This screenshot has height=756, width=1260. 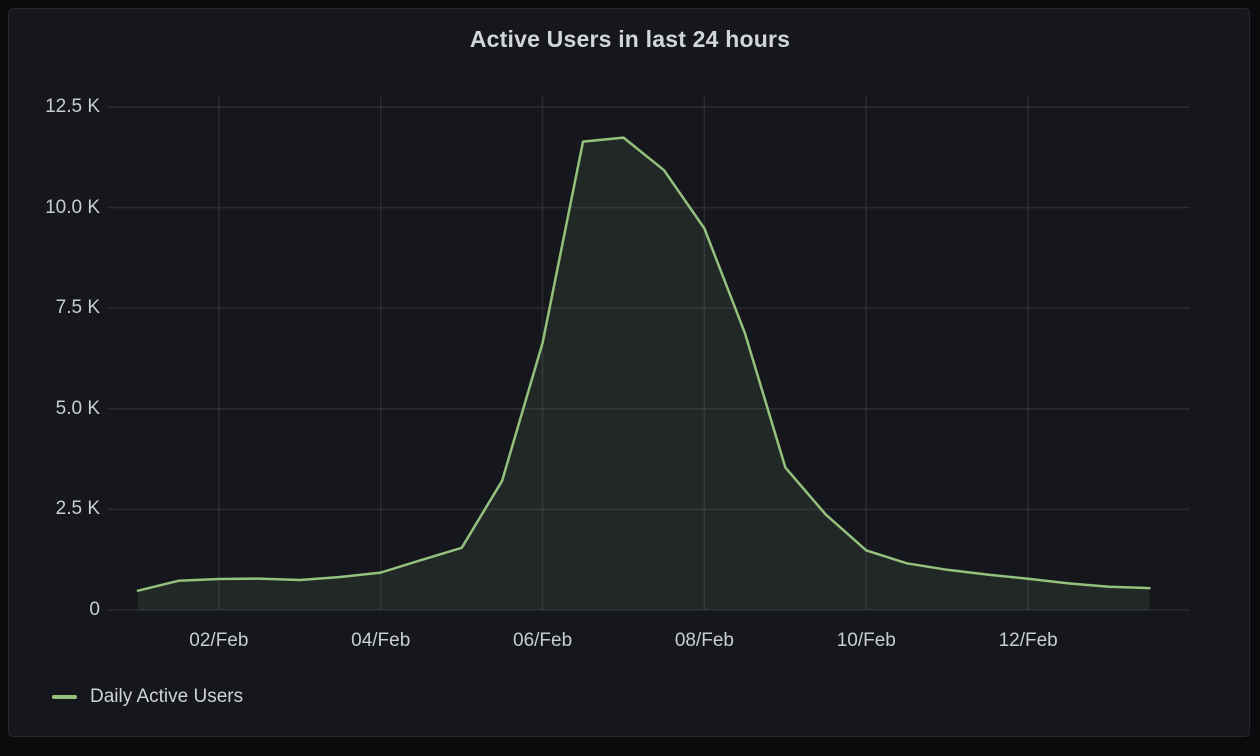 I want to click on legend-item-daily-active-users: Daily Active Users, so click(x=147, y=697).